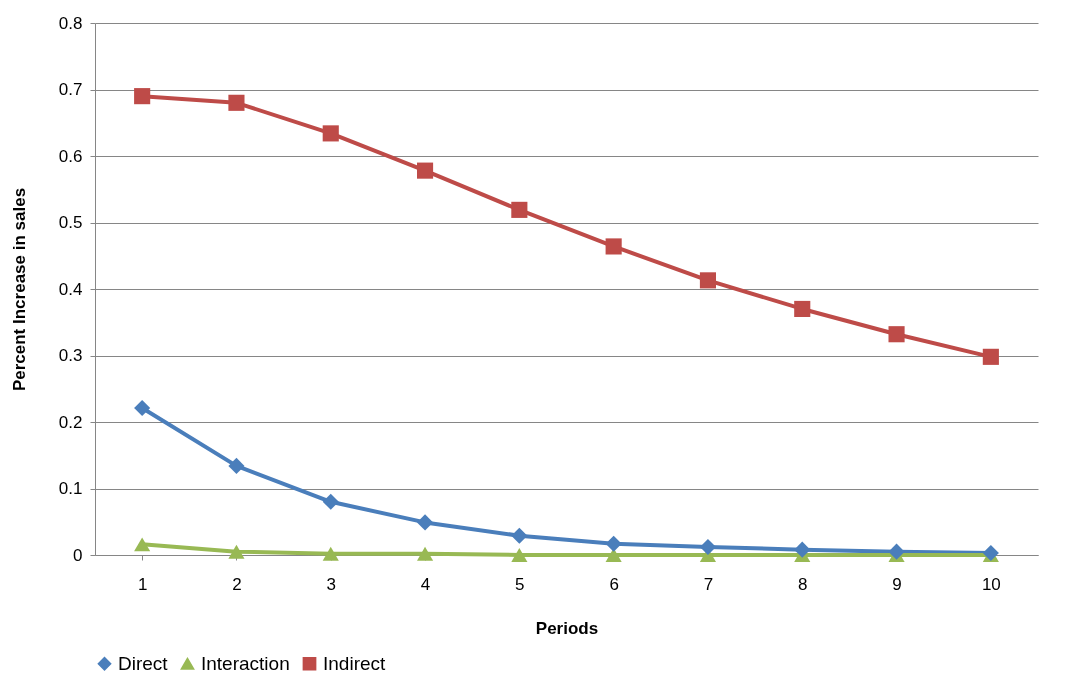 The height and width of the screenshot is (690, 1088). Describe the element at coordinates (78, 555) in the screenshot. I see `y-tick-label: 0` at that location.